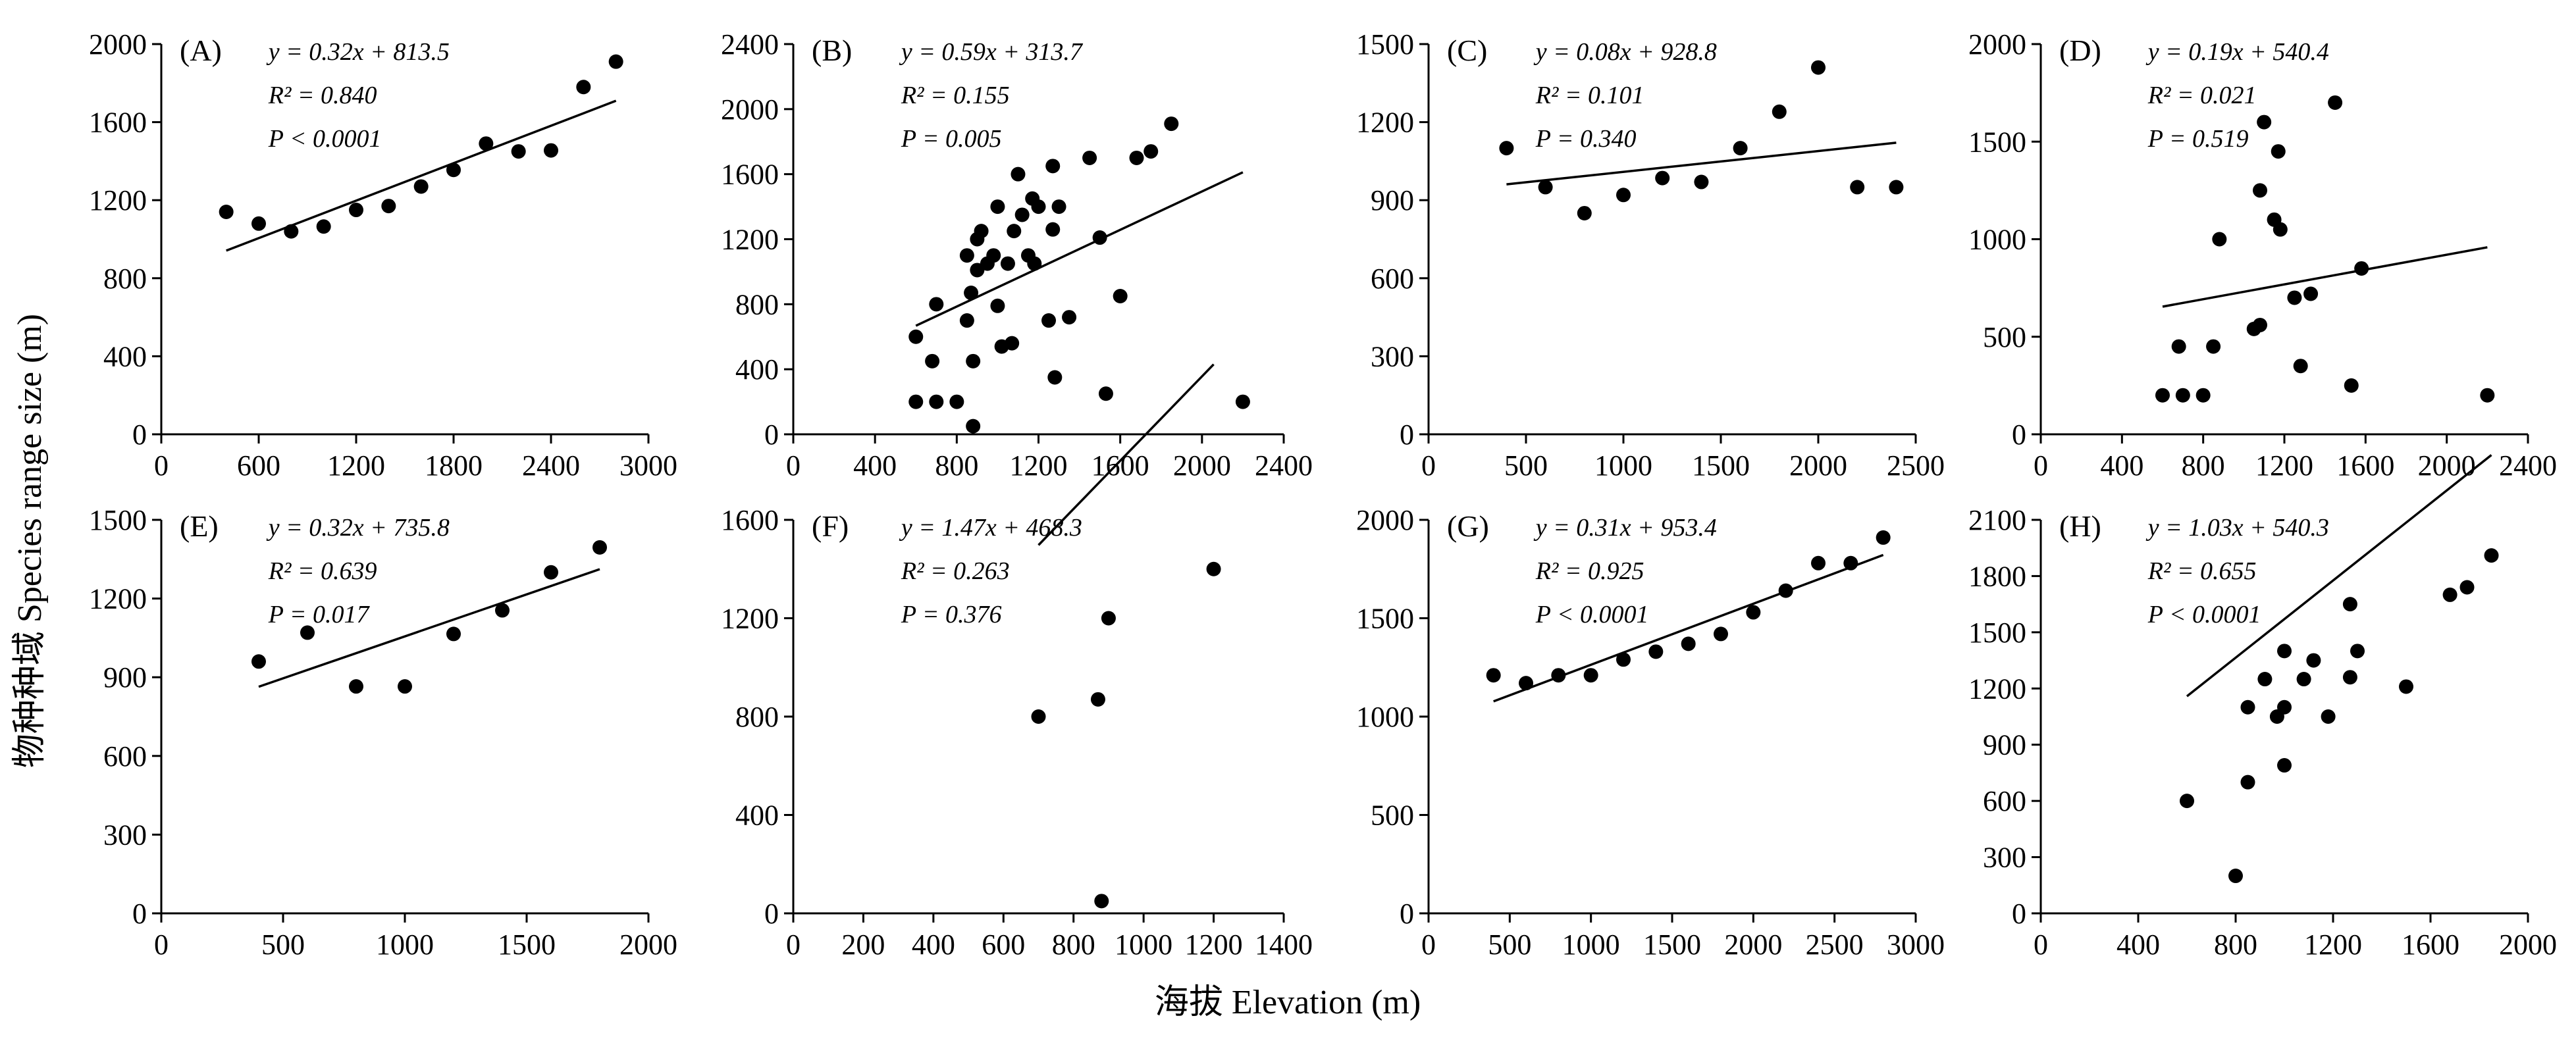 This screenshot has height=1041, width=2576. Describe the element at coordinates (1623, 465) in the screenshot. I see `x-tick-label: 1000` at that location.